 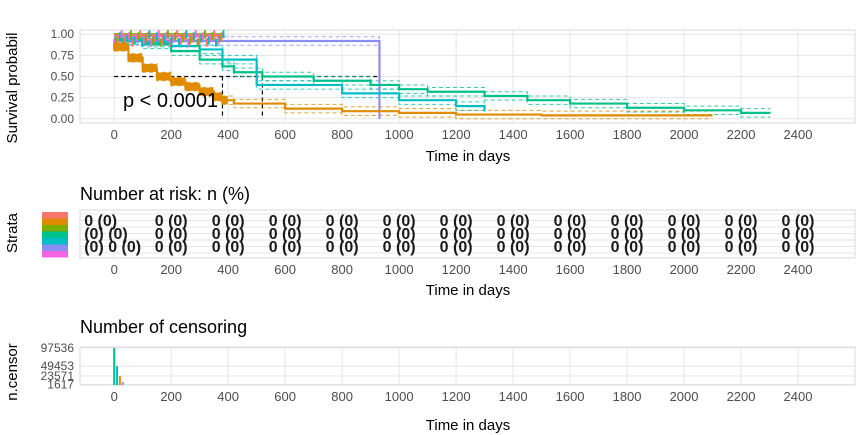 What do you see at coordinates (171, 396) in the screenshot?
I see `cens-x-tick: 200` at bounding box center [171, 396].